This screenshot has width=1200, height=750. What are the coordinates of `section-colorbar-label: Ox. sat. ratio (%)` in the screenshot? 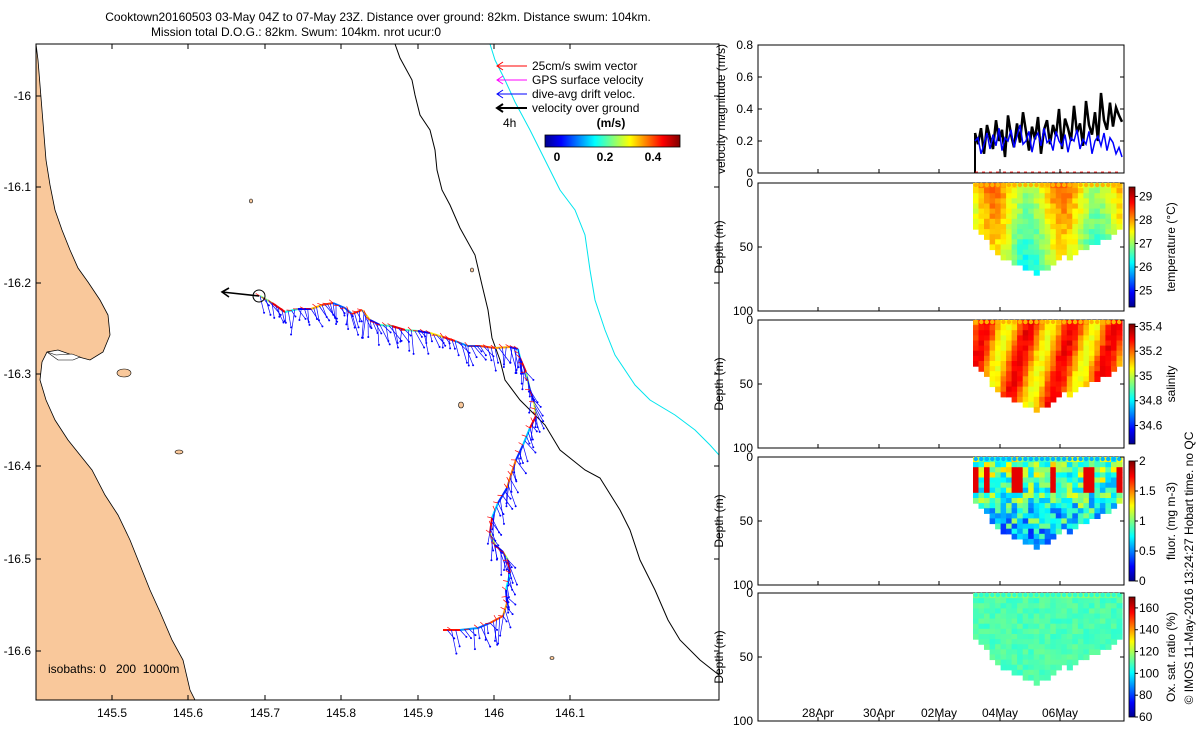 It's located at (1171, 657).